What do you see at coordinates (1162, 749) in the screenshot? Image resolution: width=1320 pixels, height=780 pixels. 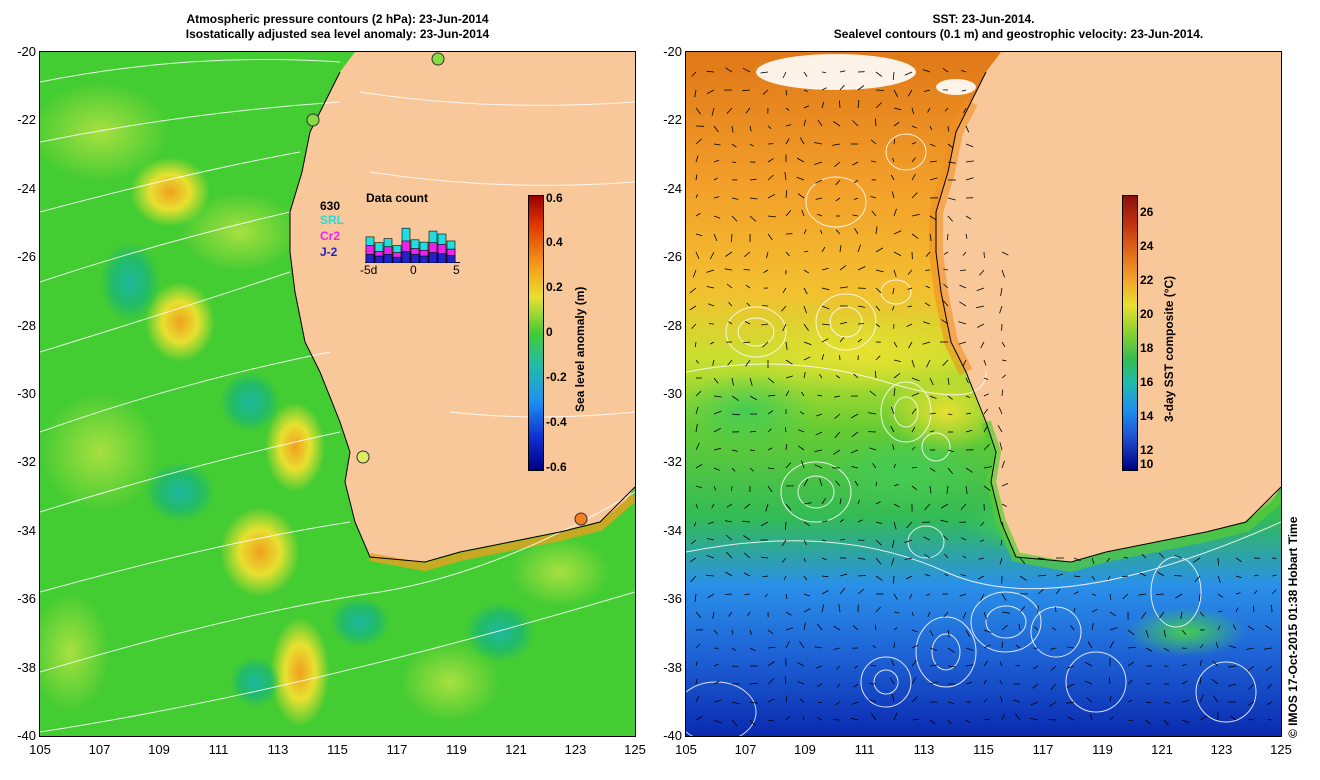 I see `right-x-tick: 121` at bounding box center [1162, 749].